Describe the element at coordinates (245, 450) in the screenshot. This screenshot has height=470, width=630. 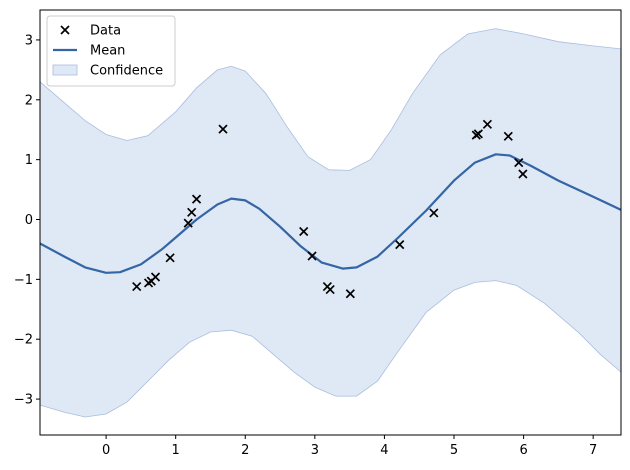
I see `x-tick-label: 2` at that location.